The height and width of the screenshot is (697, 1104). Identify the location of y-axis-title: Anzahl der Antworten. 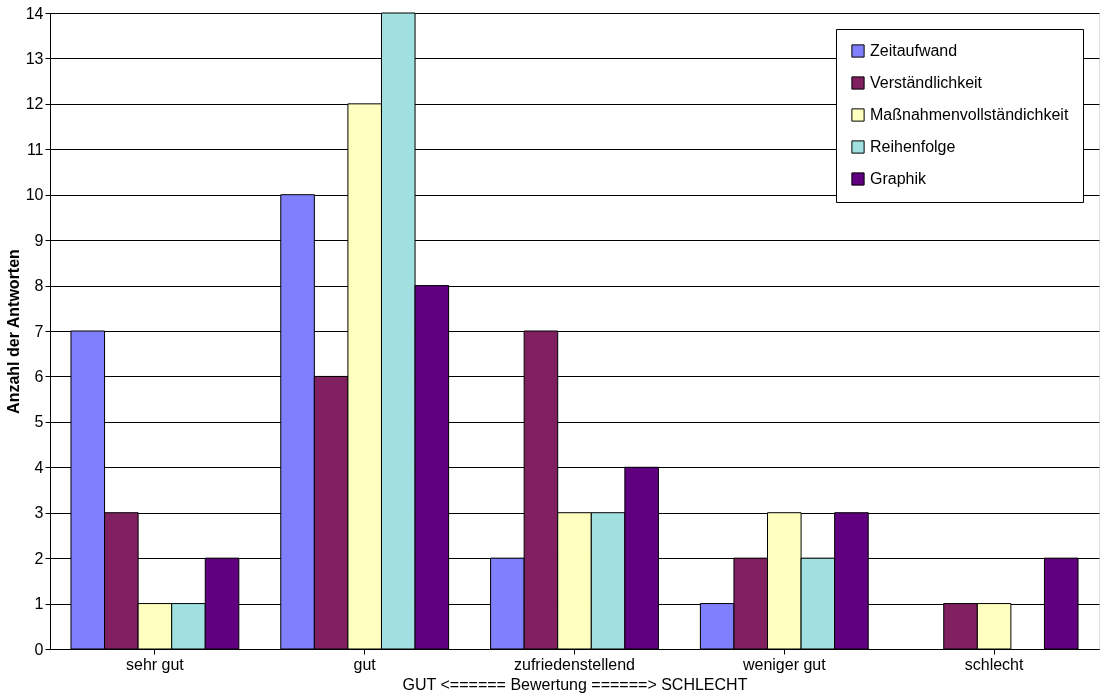
(13, 331).